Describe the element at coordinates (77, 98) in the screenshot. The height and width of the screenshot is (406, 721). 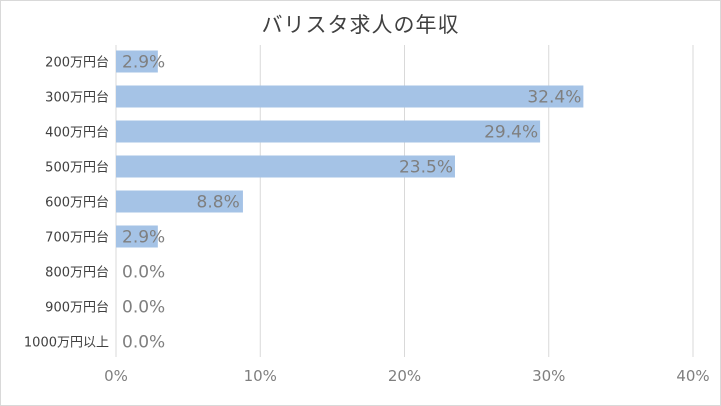
I see `category-label: 300万円台` at that location.